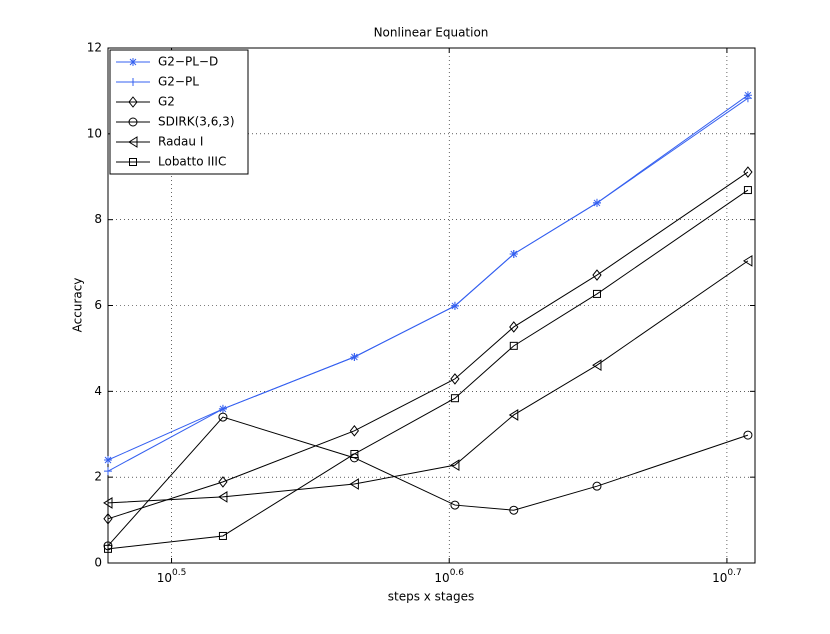 Image resolution: width=830 pixels, height=634 pixels. Describe the element at coordinates (98, 391) in the screenshot. I see `y-tick-label: 4` at that location.